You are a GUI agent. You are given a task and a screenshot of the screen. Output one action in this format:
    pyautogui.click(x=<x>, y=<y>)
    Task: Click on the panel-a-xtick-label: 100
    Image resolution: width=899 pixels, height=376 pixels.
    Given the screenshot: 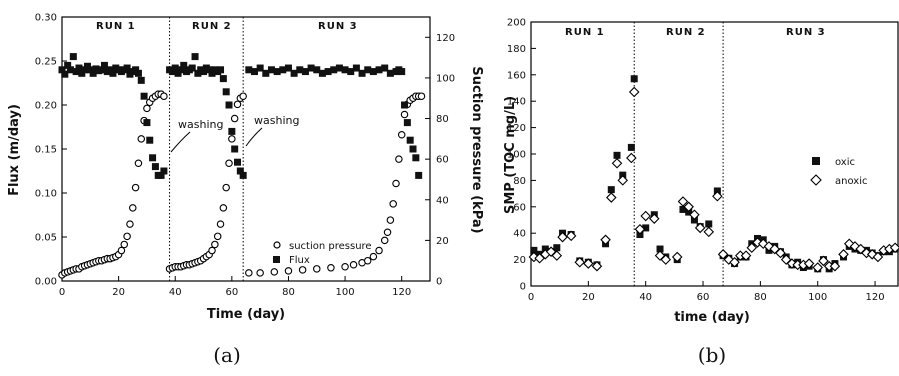 What is the action you would take?
    pyautogui.click(x=345, y=292)
    